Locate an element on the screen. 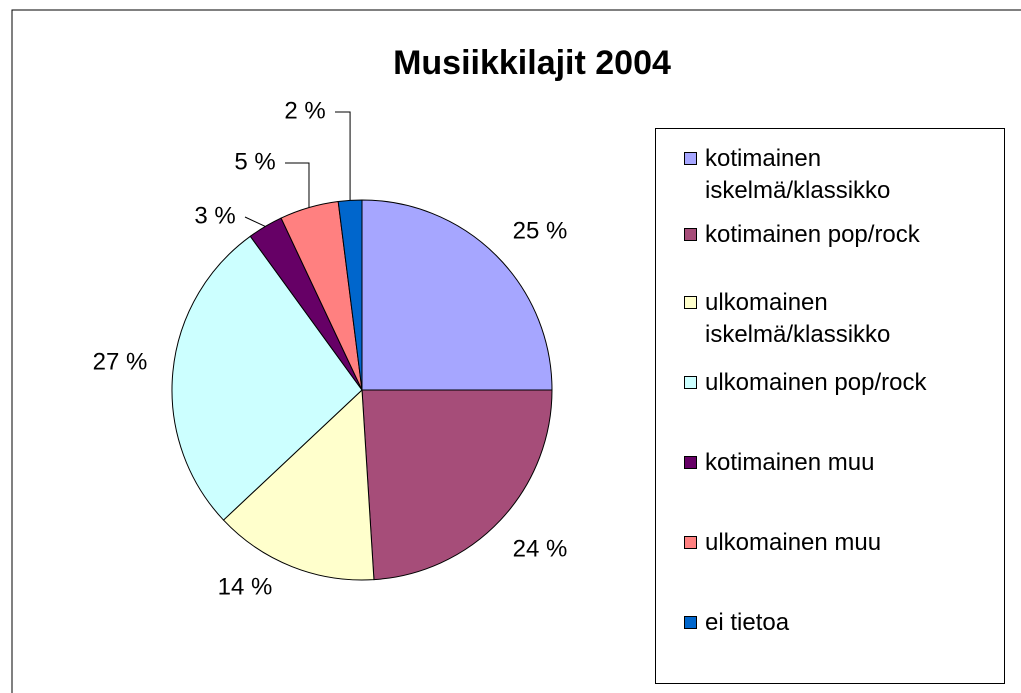 This screenshot has width=1021, height=693. legend-entry: ulkomainen pop/rock is located at coordinates (834, 383).